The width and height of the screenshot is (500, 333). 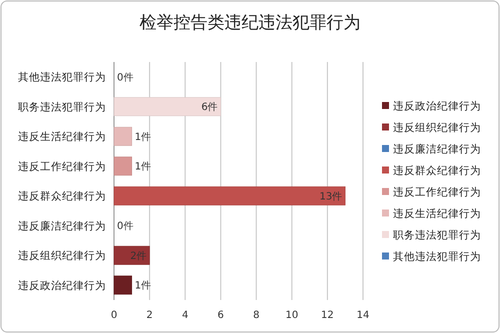 What do you see at coordinates (437, 171) in the screenshot?
I see `legend-label: 违反群众纪律行为` at bounding box center [437, 171].